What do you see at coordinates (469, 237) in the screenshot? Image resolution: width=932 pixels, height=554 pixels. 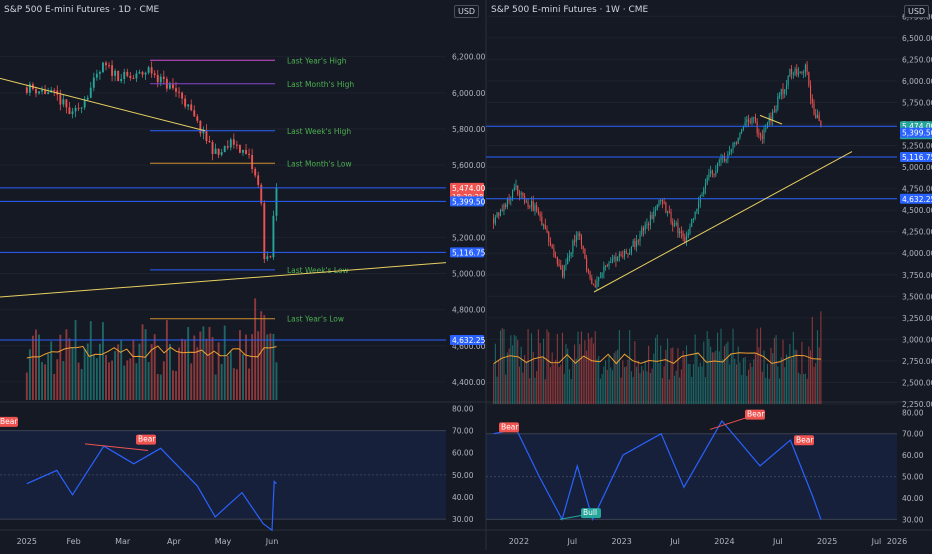 I see `left-price-tick-label: 5,200.00` at bounding box center [469, 237].